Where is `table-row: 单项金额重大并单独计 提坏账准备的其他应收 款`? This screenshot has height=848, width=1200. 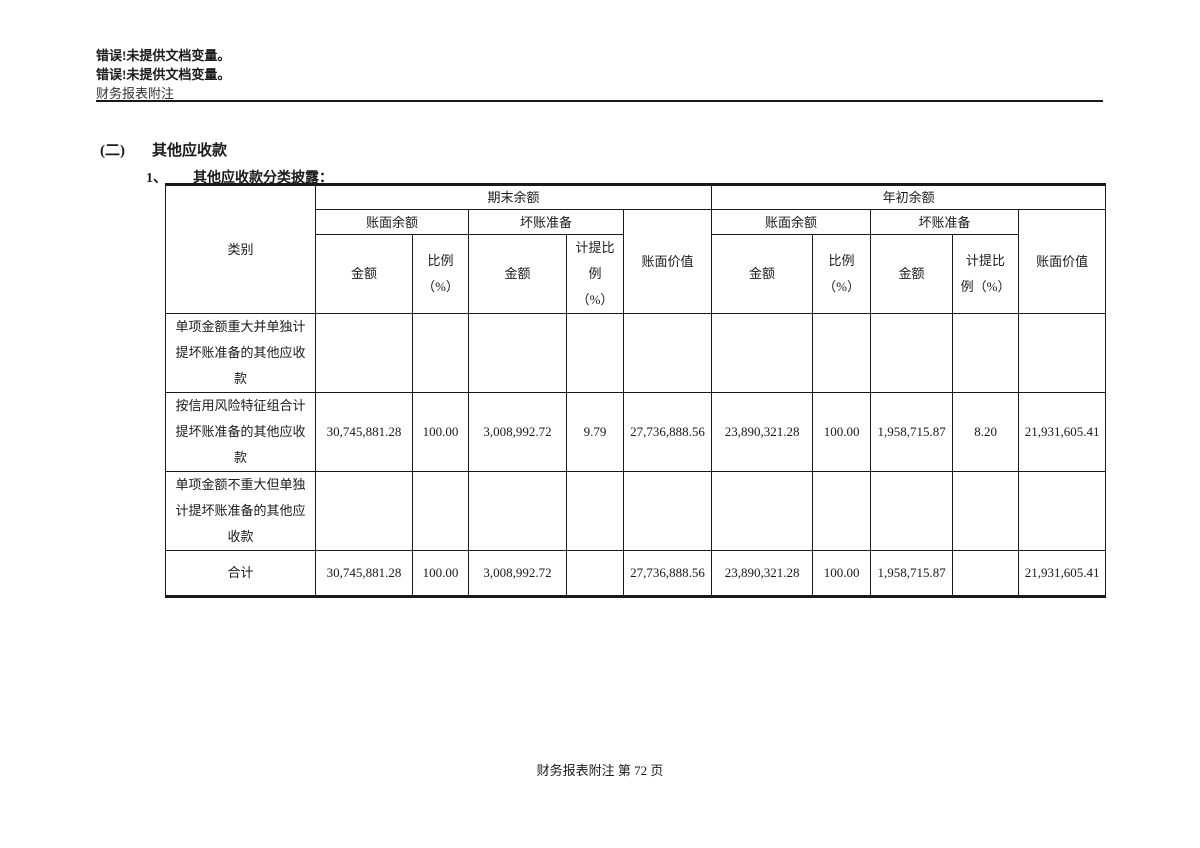
table-row: 单项金额重大并单独计 提坏账准备的其他应收 款 is located at coordinates (636, 353).